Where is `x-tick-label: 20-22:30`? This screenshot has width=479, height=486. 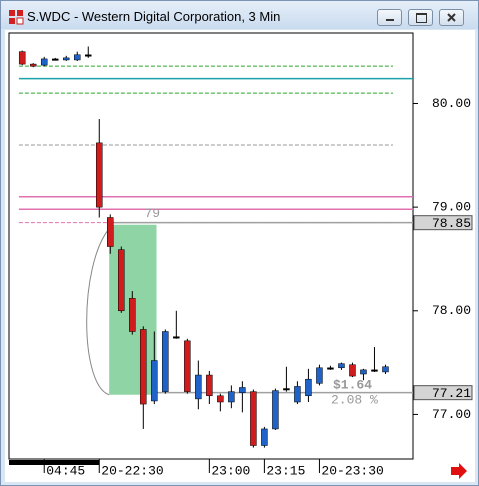
x-tick-label: 20-22:30 is located at coordinates (132, 470).